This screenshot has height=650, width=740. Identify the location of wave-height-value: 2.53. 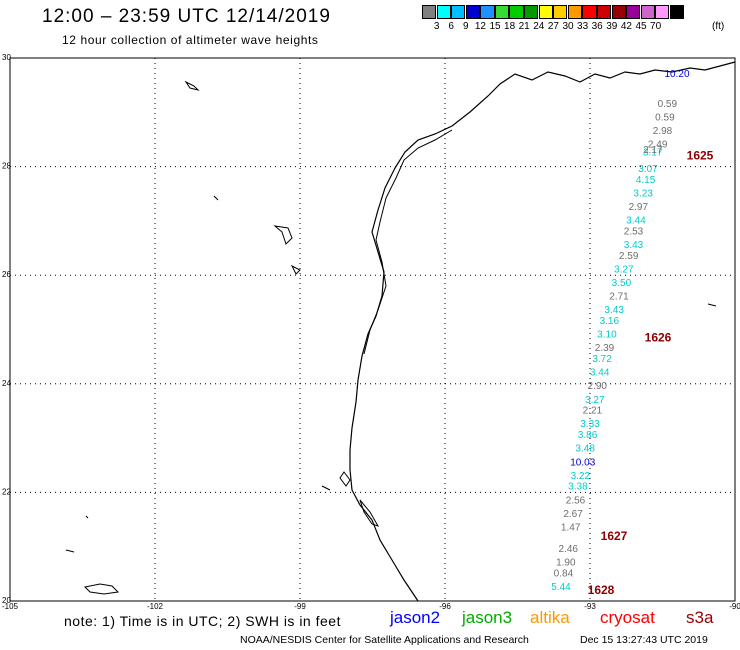
(634, 231).